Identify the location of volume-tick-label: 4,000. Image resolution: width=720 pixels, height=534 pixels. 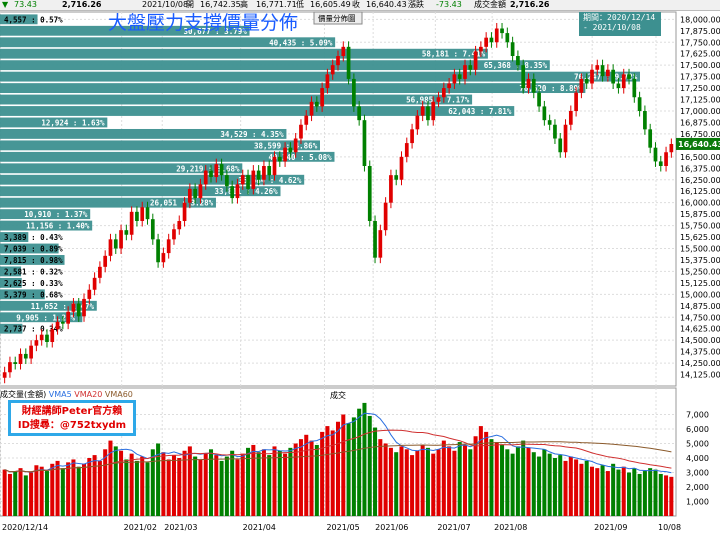
(697, 458).